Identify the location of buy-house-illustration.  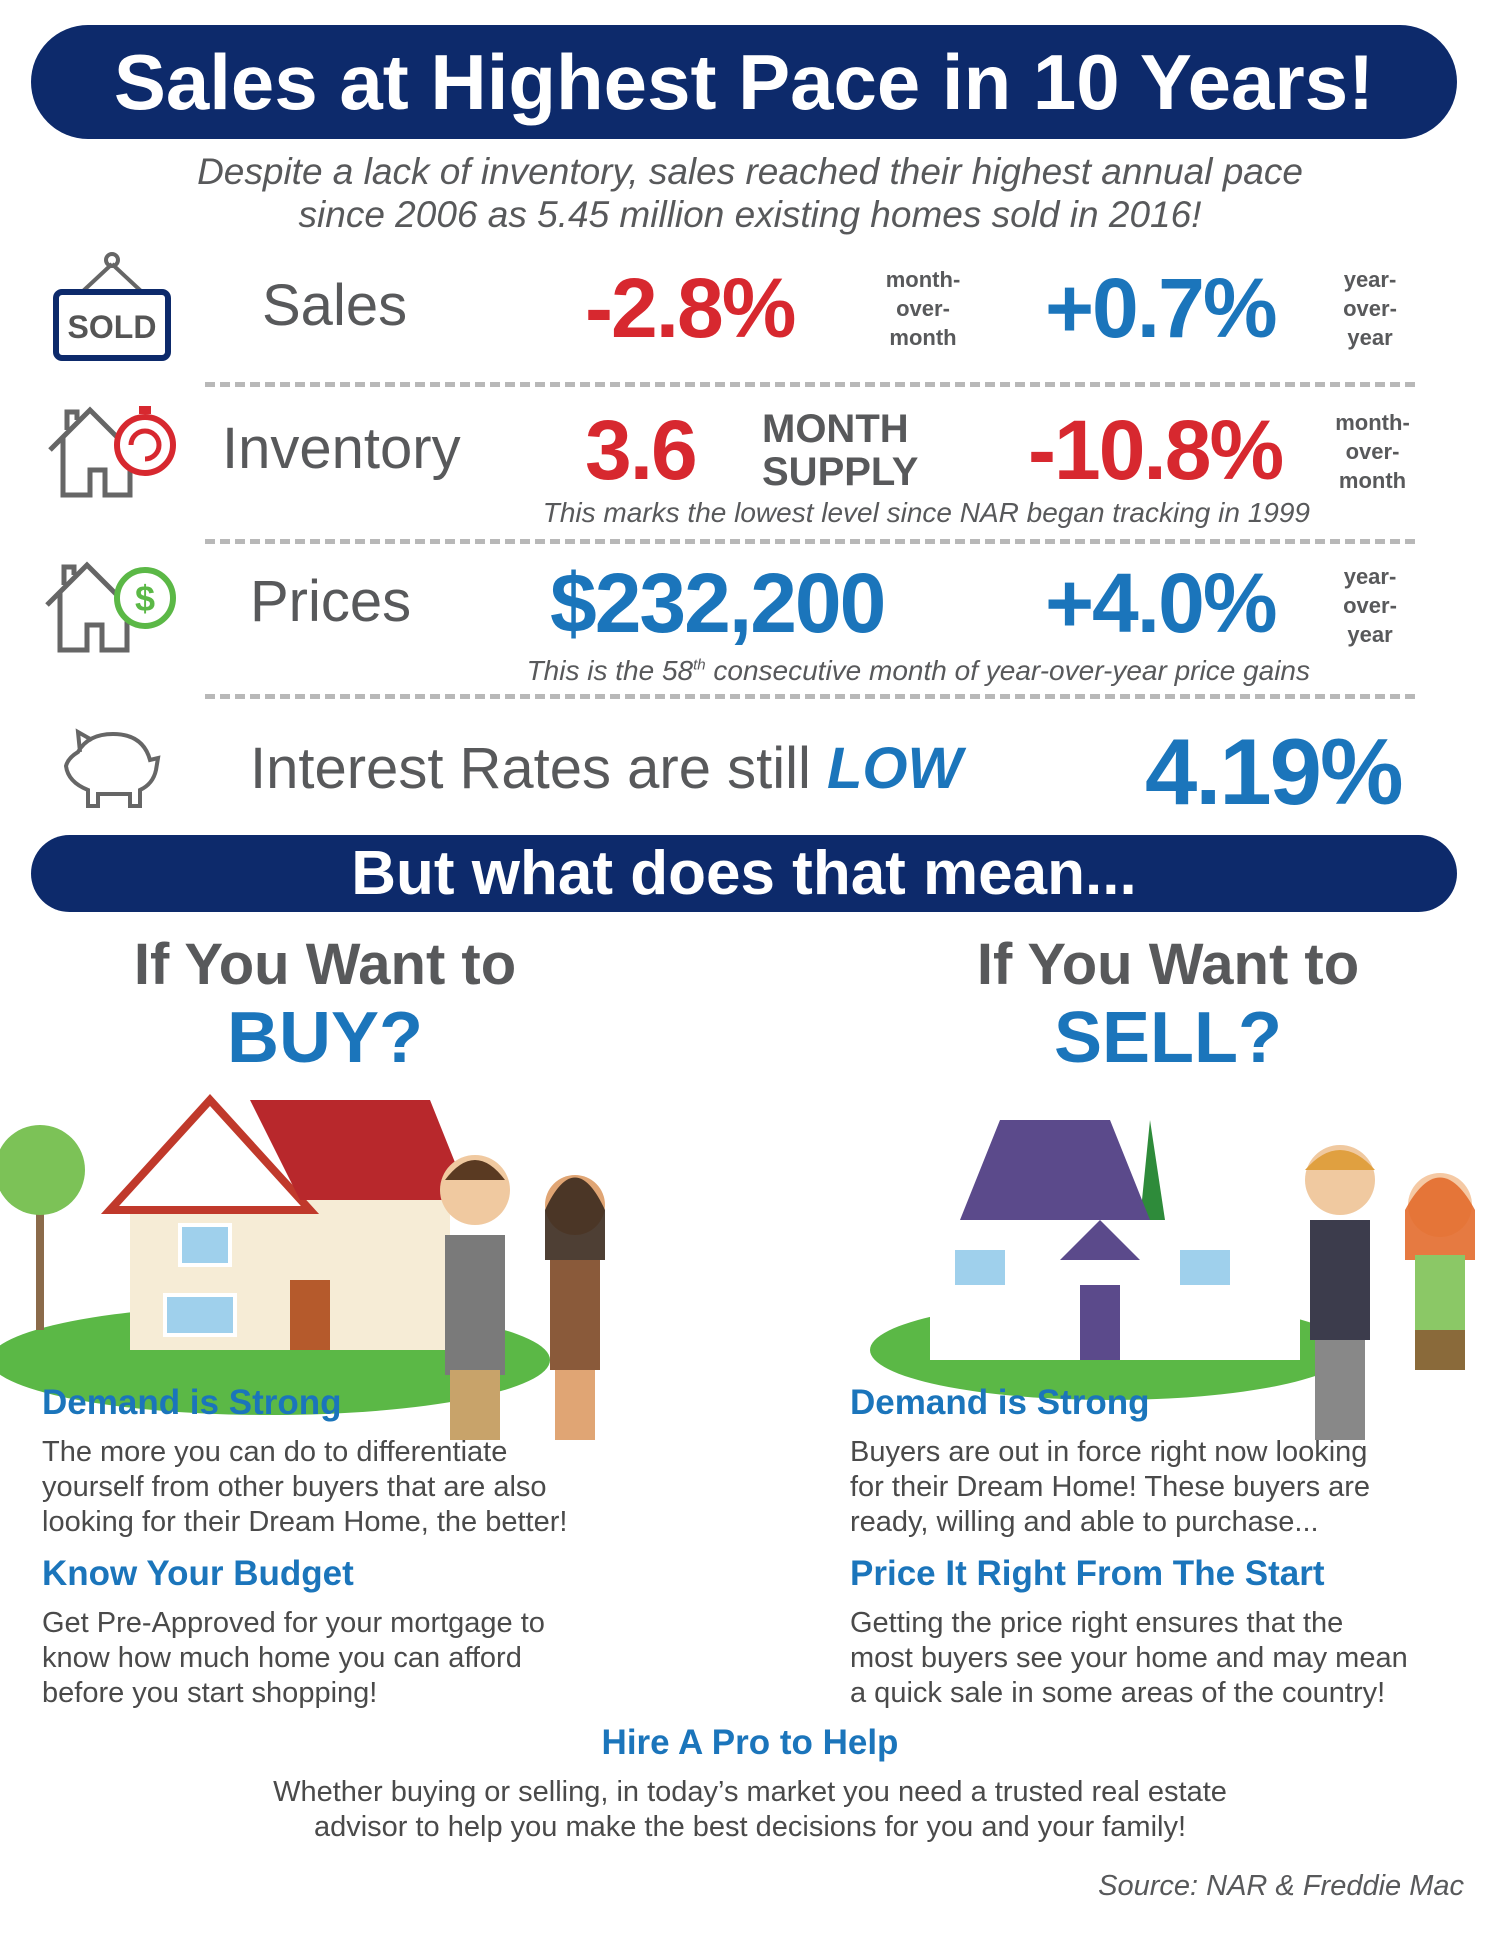
(302, 1267).